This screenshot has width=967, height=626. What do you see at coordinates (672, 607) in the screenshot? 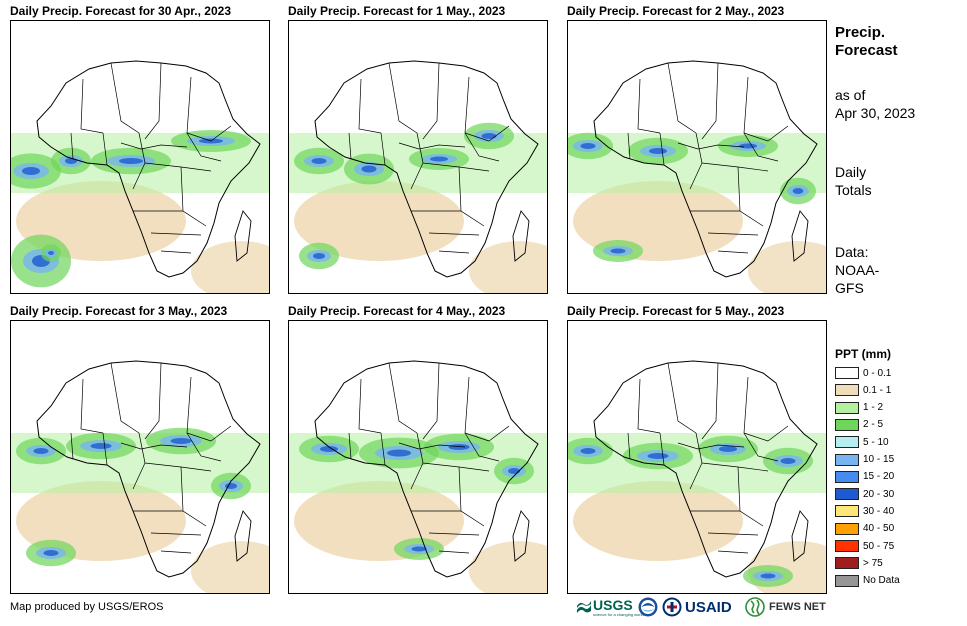
I see `usaid-seal-icon` at bounding box center [672, 607].